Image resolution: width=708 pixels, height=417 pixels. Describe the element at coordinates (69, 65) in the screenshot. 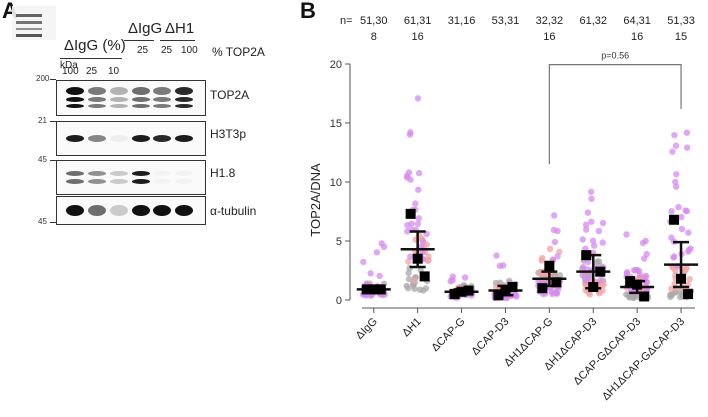

I see `kda-label: kDa` at that location.